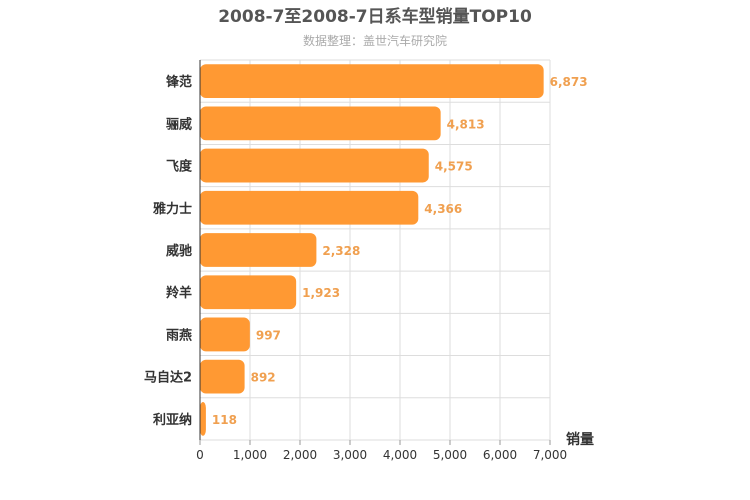  What do you see at coordinates (172, 420) in the screenshot?
I see `category-label: 利亚纳` at bounding box center [172, 420].